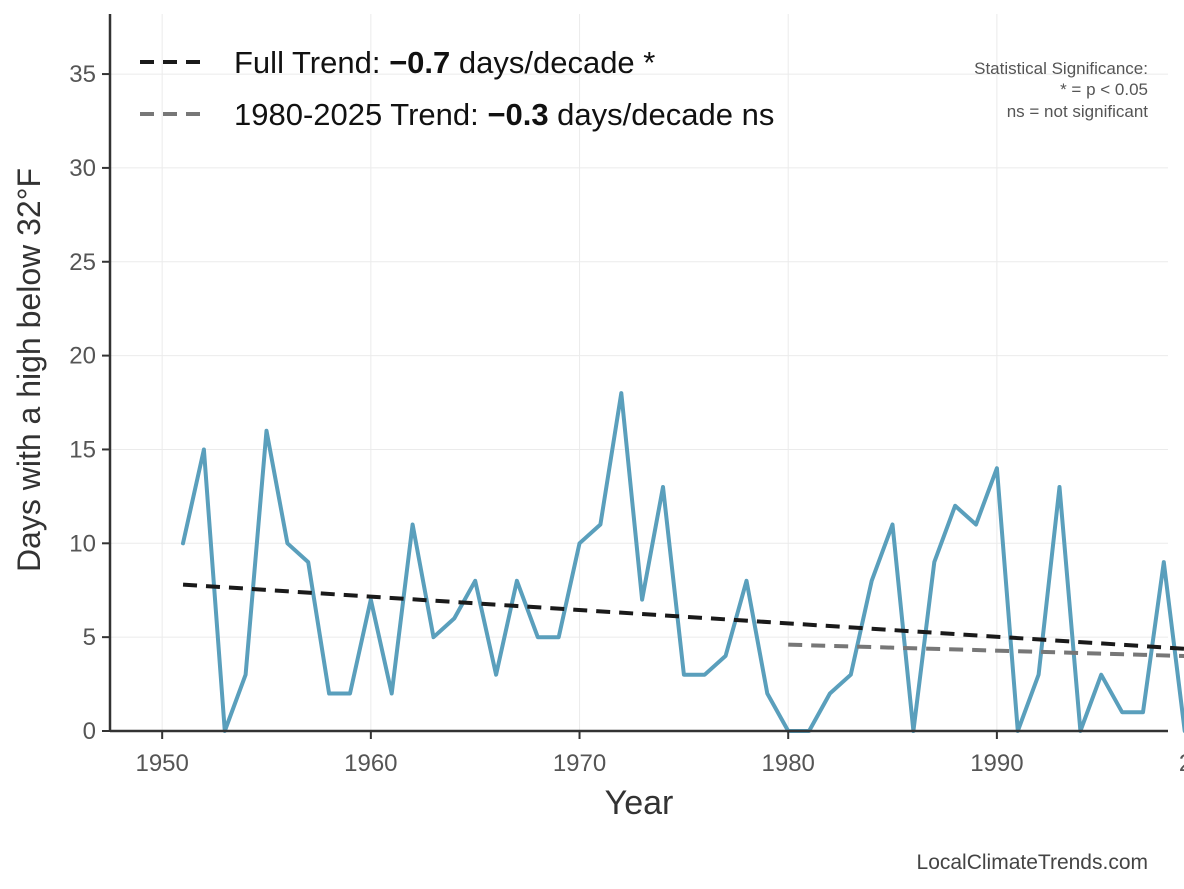  What do you see at coordinates (996, 763) in the screenshot?
I see `x-tick-label: 1990` at bounding box center [996, 763].